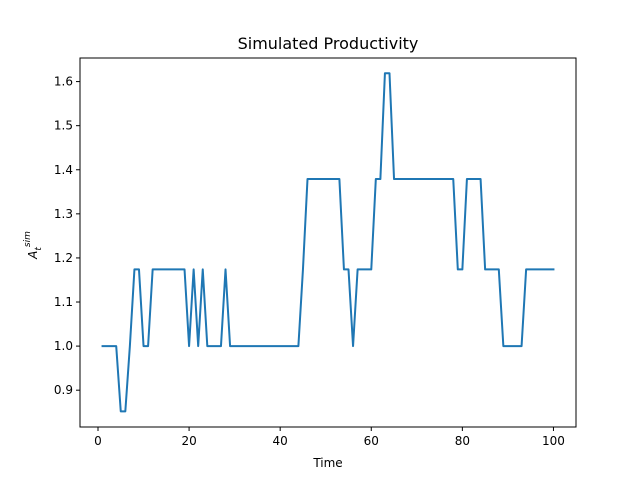 Image resolution: width=640 pixels, height=480 pixels. What do you see at coordinates (63, 214) in the screenshot?
I see `y-tick-label: 1.3` at bounding box center [63, 214].